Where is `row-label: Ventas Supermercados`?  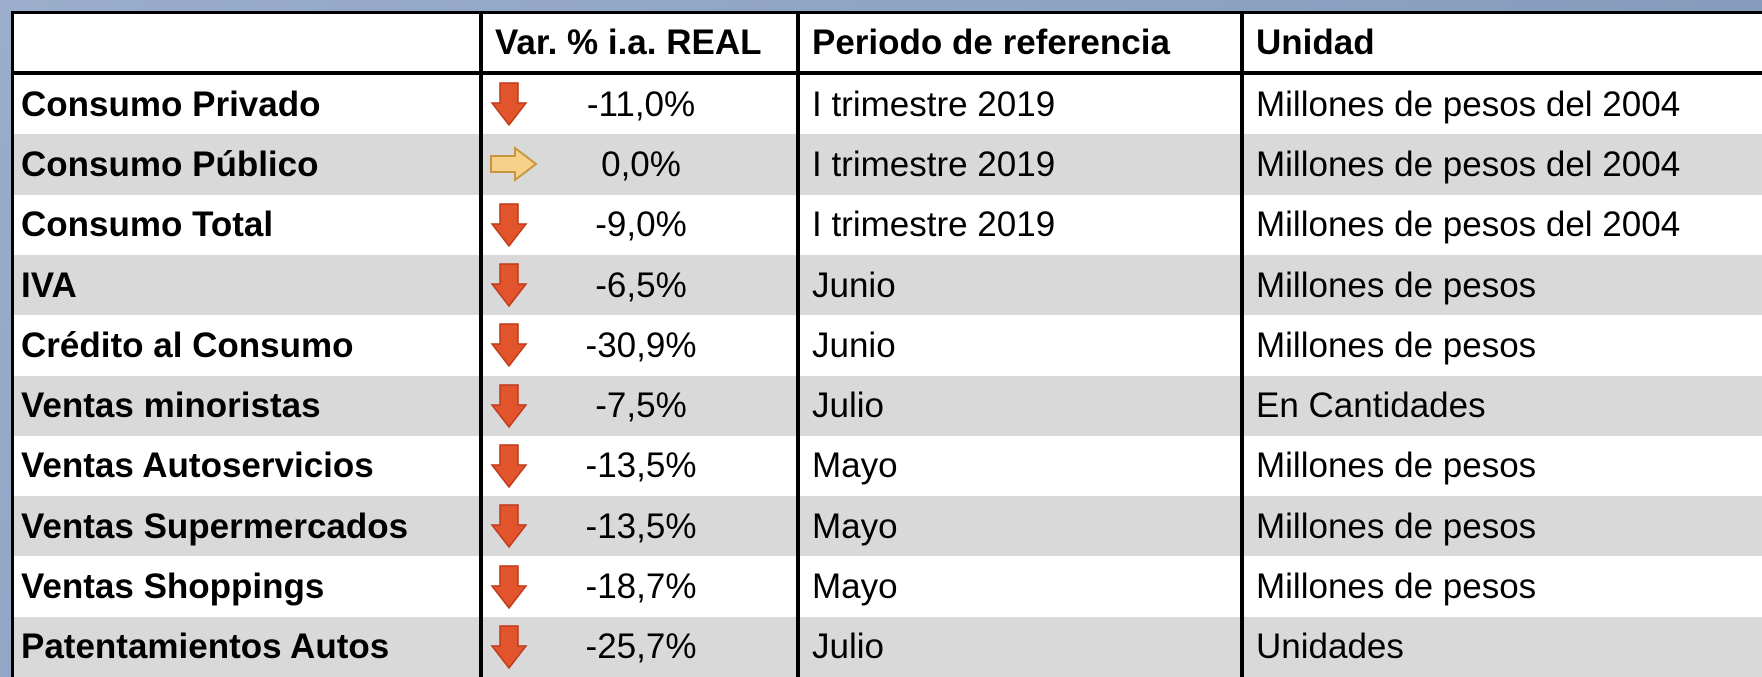 row-label: Ventas Supermercados is located at coordinates (215, 526).